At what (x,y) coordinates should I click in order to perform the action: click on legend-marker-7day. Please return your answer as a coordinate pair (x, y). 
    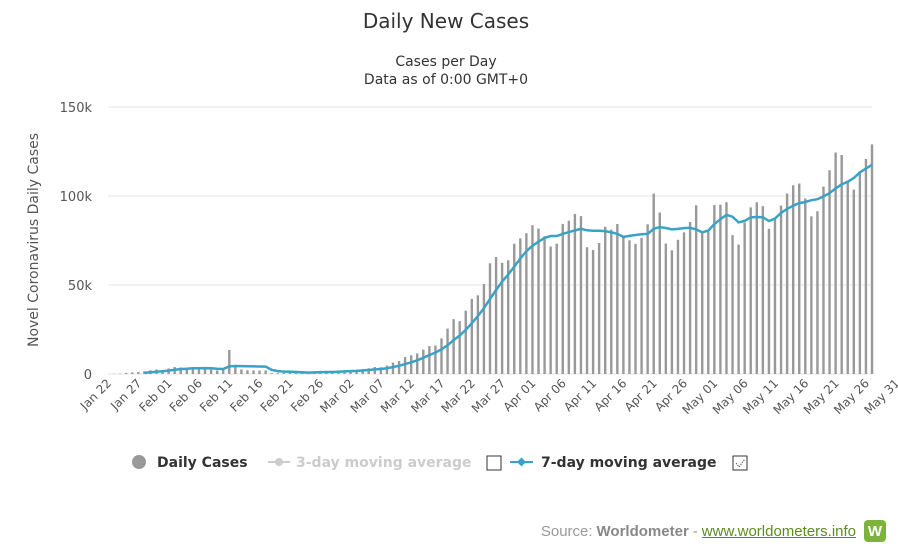
    Looking at the image, I should click on (521, 462).